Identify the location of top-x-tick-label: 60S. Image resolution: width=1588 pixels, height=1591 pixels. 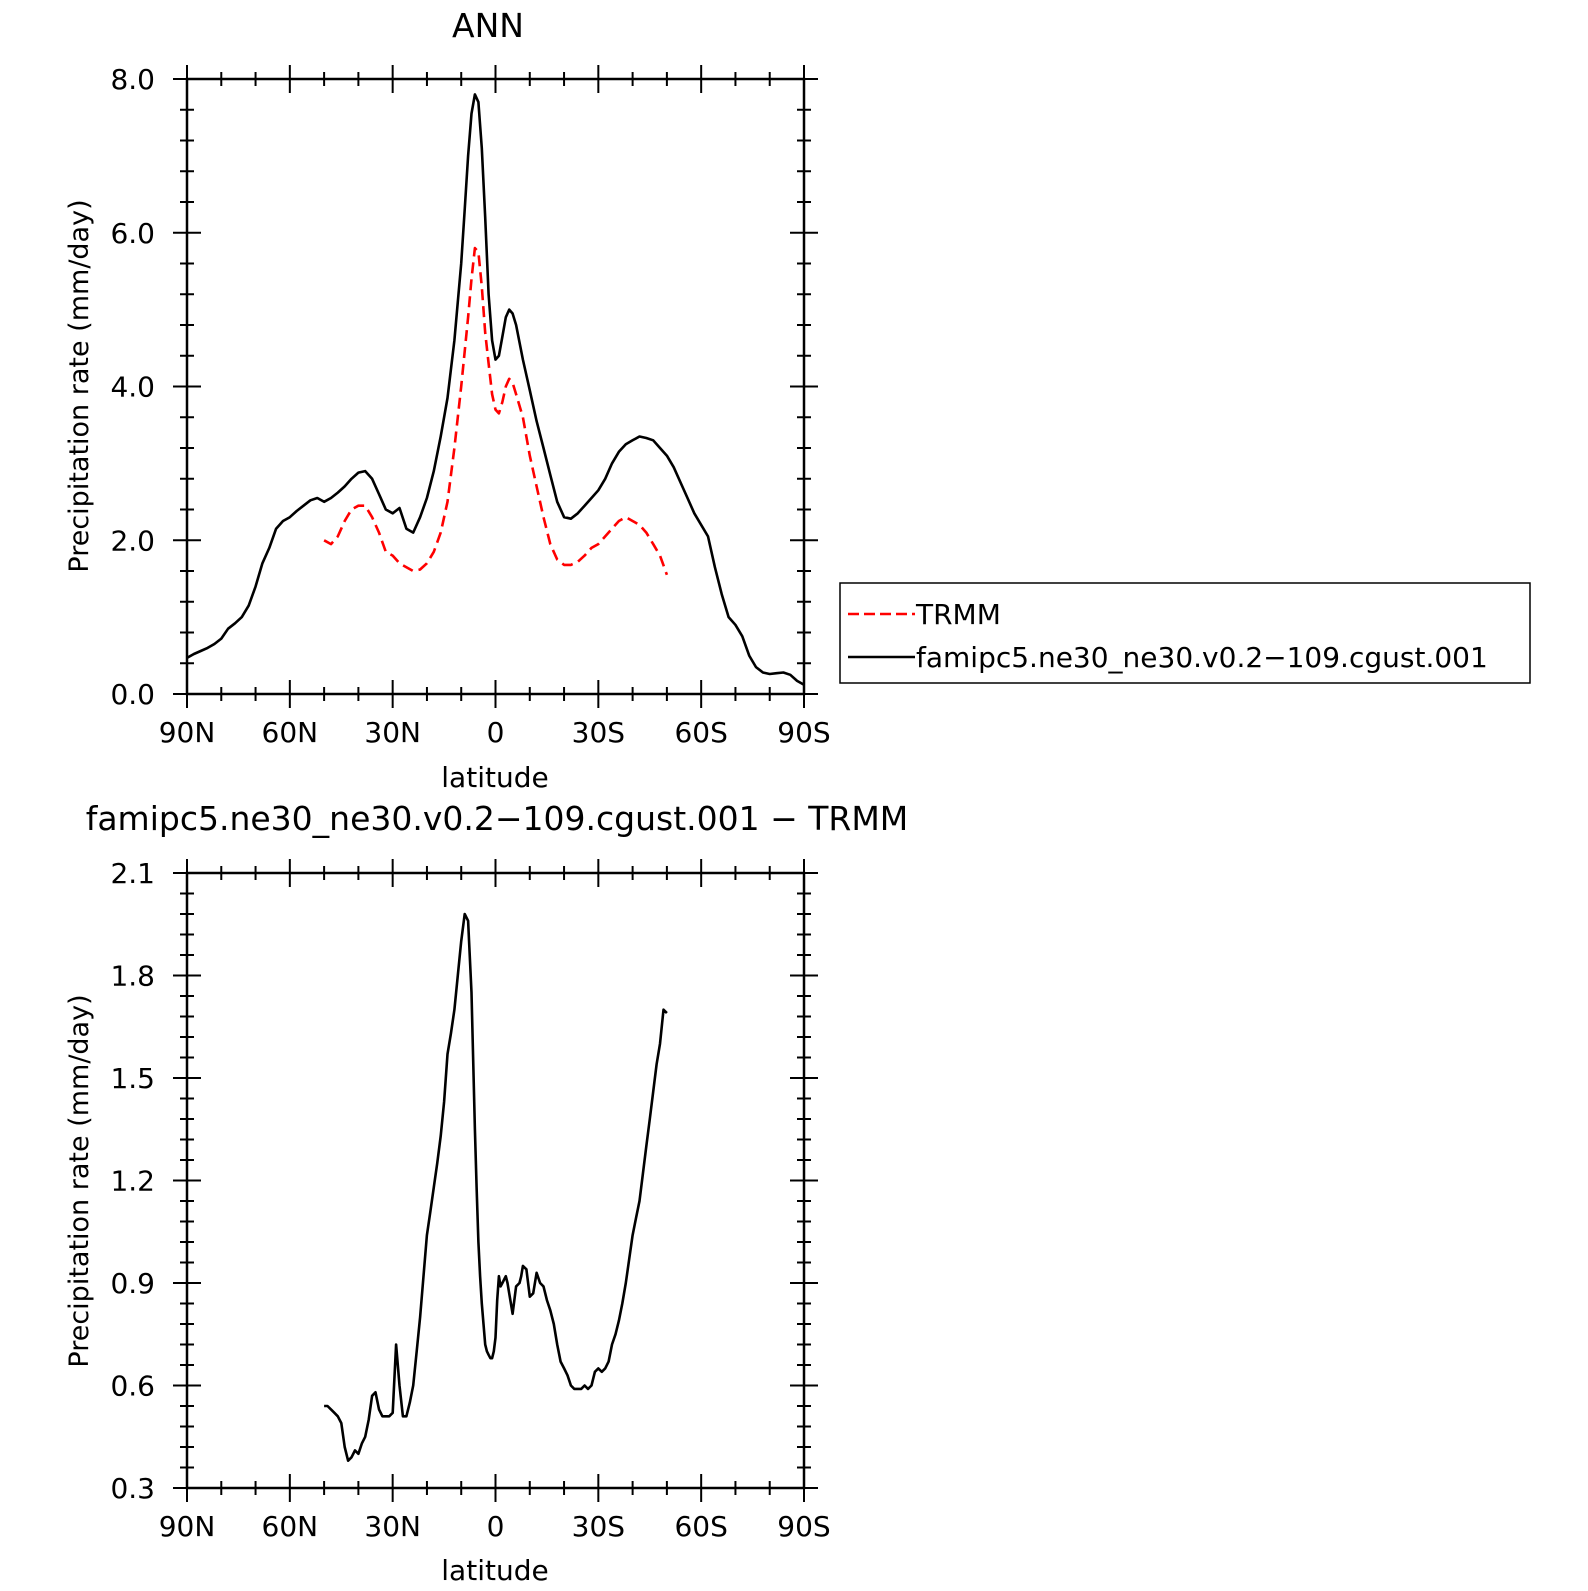
(700, 732).